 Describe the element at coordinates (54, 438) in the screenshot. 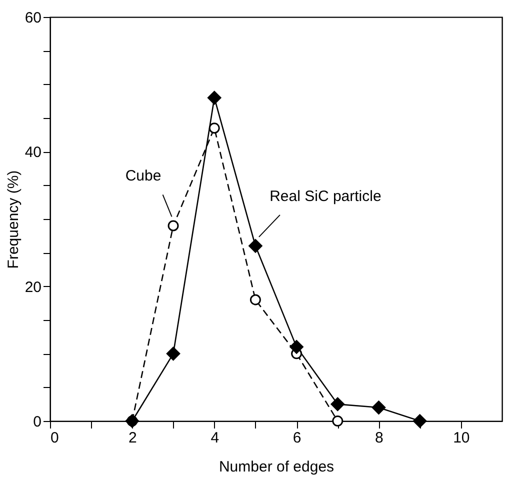

I see `x-tick-label: 0` at that location.